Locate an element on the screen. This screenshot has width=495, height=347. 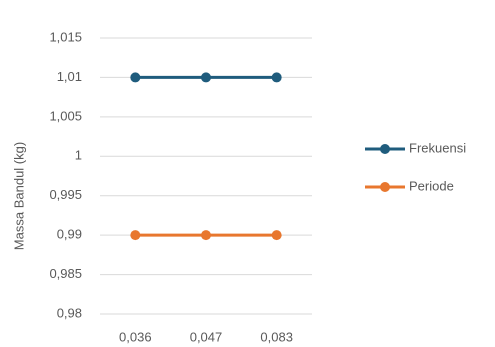
x-tick-label: 0,036 is located at coordinates (135, 336).